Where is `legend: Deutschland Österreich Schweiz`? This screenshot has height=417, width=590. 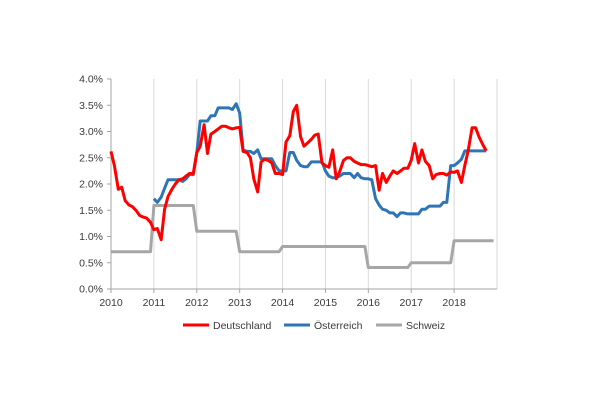
legend: Deutschland Österreich Schweiz is located at coordinates (314, 326).